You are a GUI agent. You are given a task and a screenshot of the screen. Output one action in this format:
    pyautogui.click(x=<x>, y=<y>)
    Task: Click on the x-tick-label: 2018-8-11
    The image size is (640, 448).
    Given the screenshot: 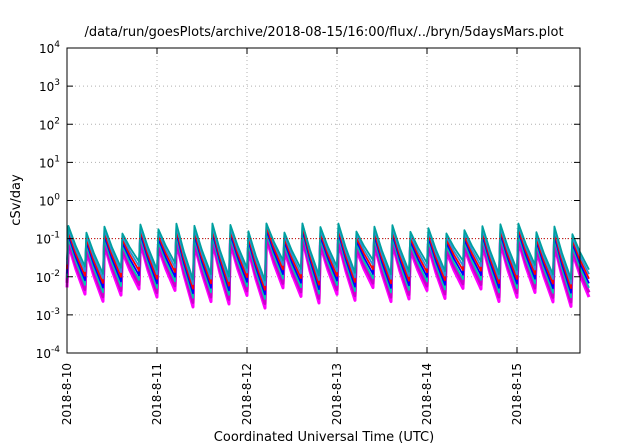 What is the action you would take?
    pyautogui.click(x=157, y=394)
    